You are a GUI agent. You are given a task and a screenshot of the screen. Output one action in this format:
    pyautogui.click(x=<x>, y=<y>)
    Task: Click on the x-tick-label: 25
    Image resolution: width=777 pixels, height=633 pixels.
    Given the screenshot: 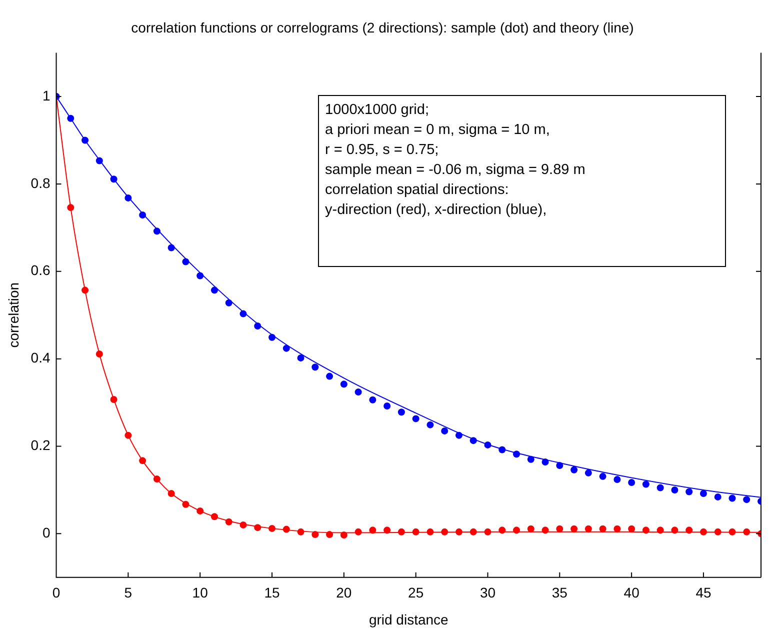 What is the action you would take?
    pyautogui.click(x=416, y=592)
    